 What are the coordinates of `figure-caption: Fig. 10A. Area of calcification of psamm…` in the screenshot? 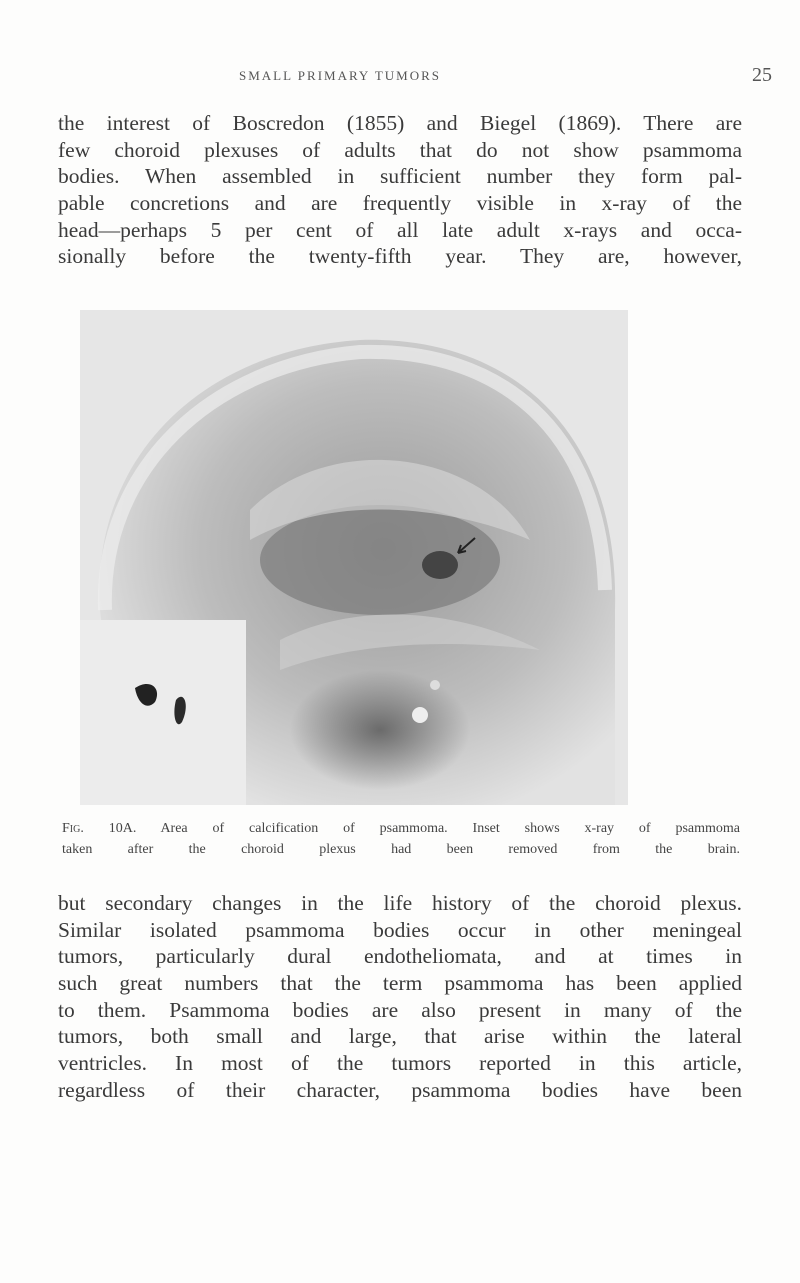 It's located at (401, 839).